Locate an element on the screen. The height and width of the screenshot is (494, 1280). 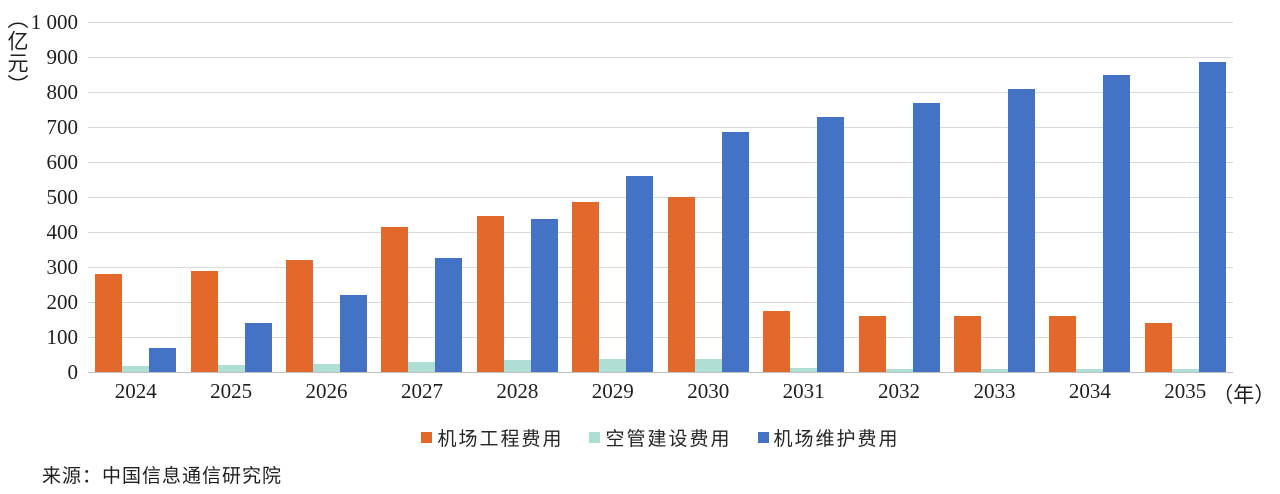
legend-item-空管建设费用: 空管建设费用 is located at coordinates (660, 437).